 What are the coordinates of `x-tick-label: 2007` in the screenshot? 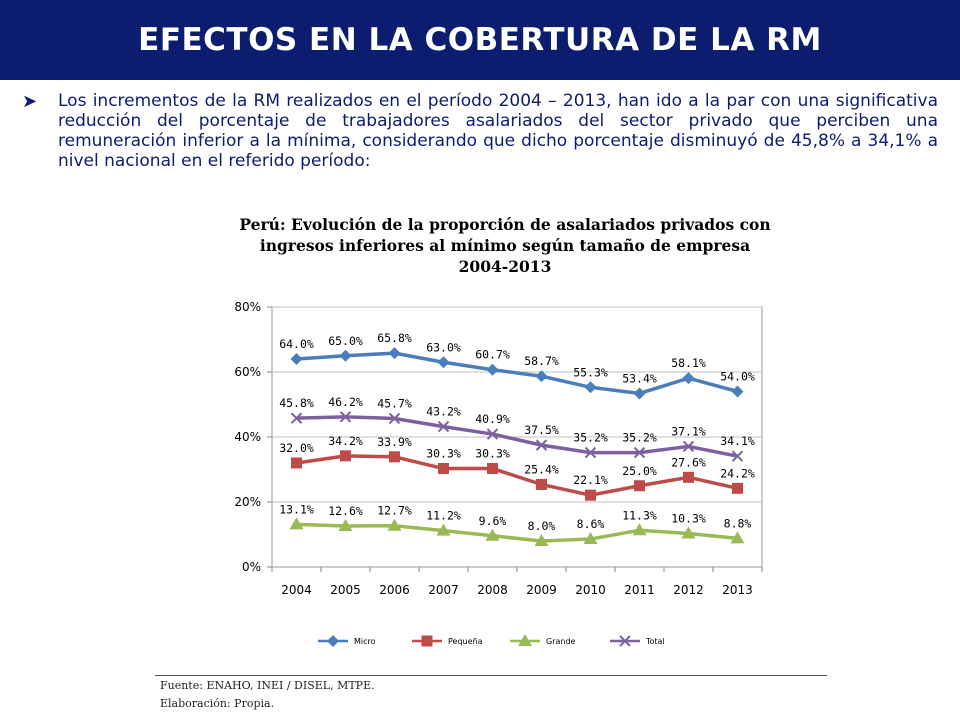 It's located at (443, 590).